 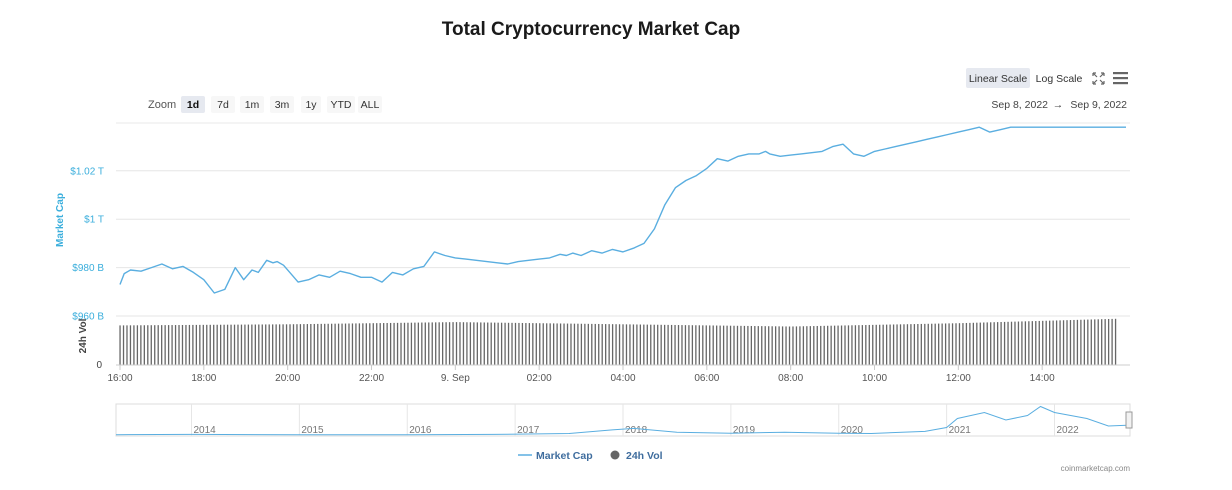 What do you see at coordinates (312, 430) in the screenshot?
I see `navigator-tick-label: 2015` at bounding box center [312, 430].